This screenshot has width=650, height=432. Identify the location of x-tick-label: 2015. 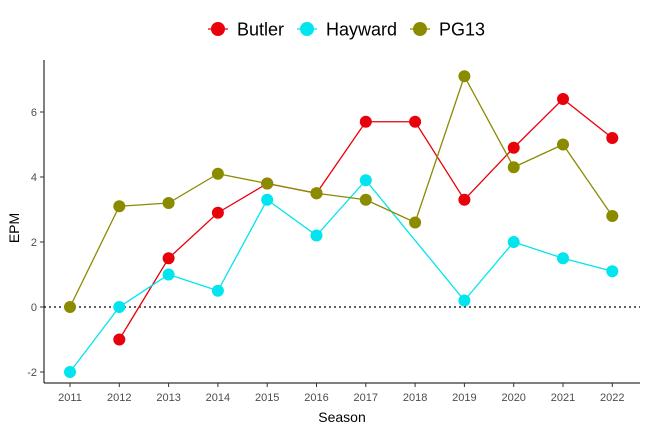
(267, 398).